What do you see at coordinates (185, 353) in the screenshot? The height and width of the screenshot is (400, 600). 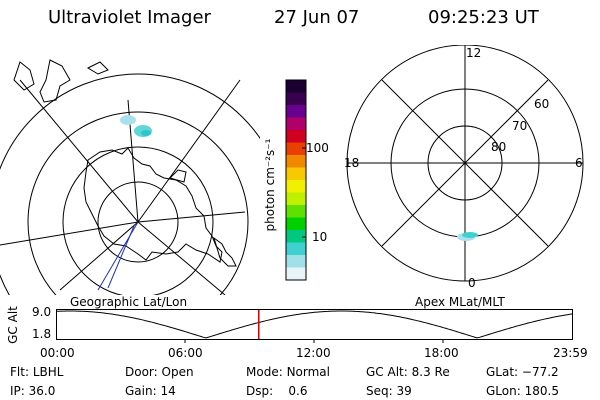 I see `time-tick-1: 06:00` at bounding box center [185, 353].